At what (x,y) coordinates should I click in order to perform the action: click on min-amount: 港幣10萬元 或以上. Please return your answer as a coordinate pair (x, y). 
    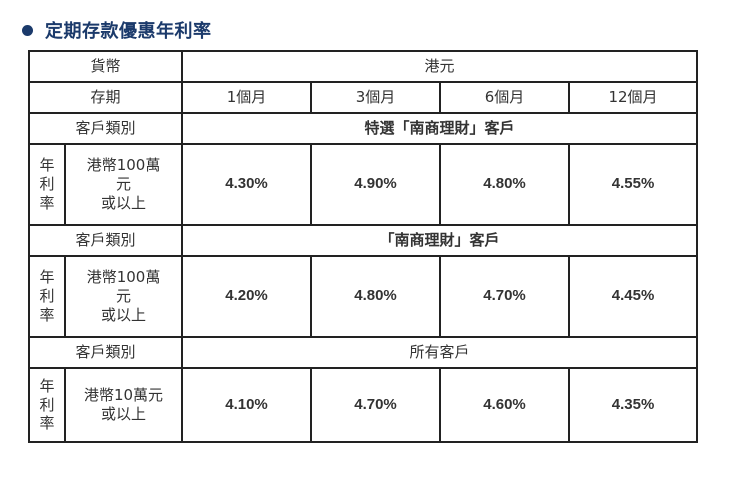
    Looking at the image, I should click on (123, 405).